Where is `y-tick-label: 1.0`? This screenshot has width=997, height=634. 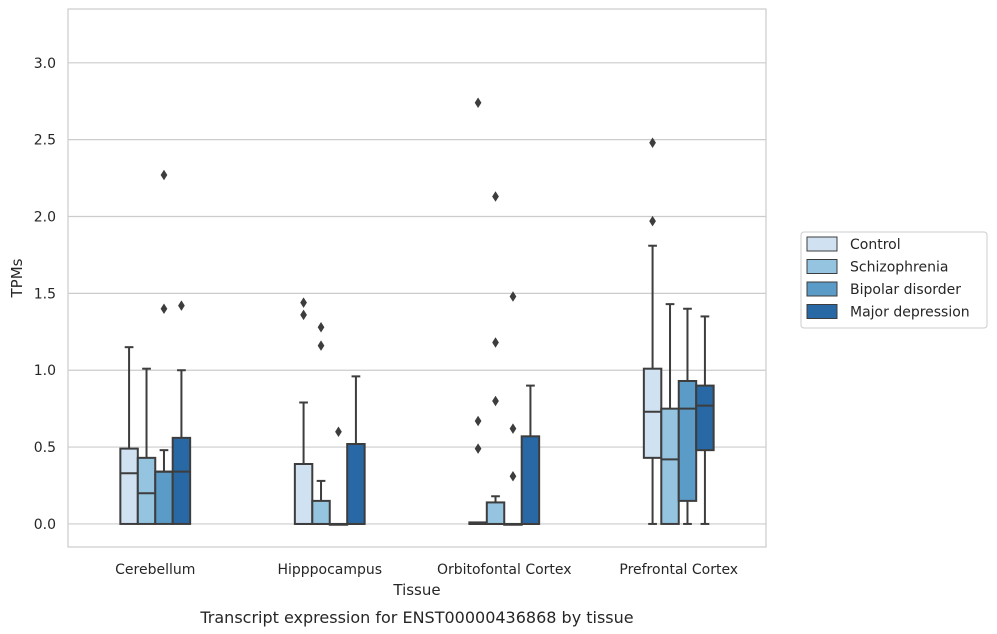 y-tick-label: 1.0 is located at coordinates (45, 371).